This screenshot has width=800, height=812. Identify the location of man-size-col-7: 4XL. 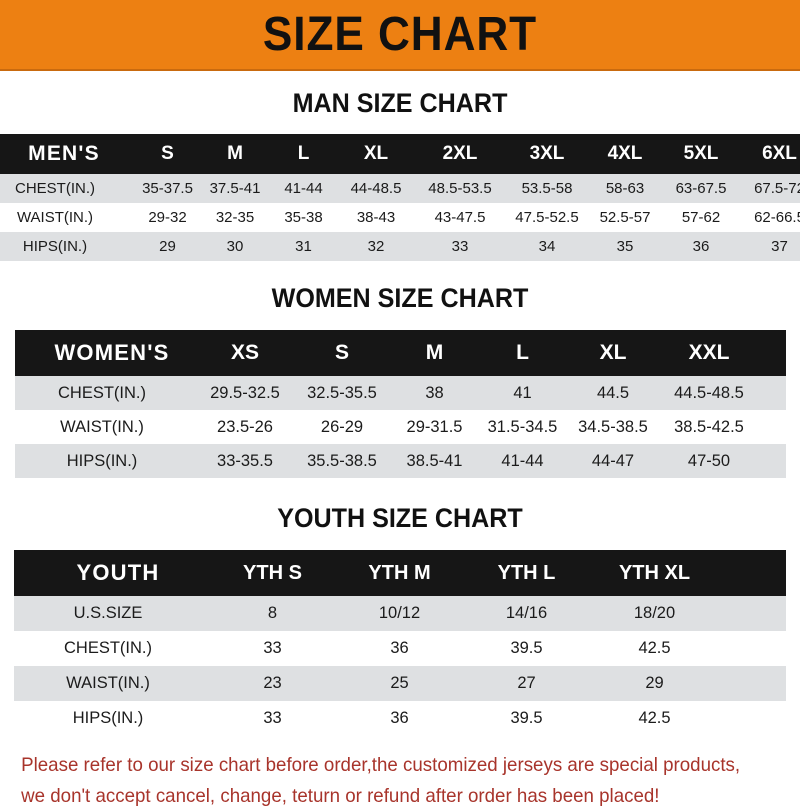
(625, 153).